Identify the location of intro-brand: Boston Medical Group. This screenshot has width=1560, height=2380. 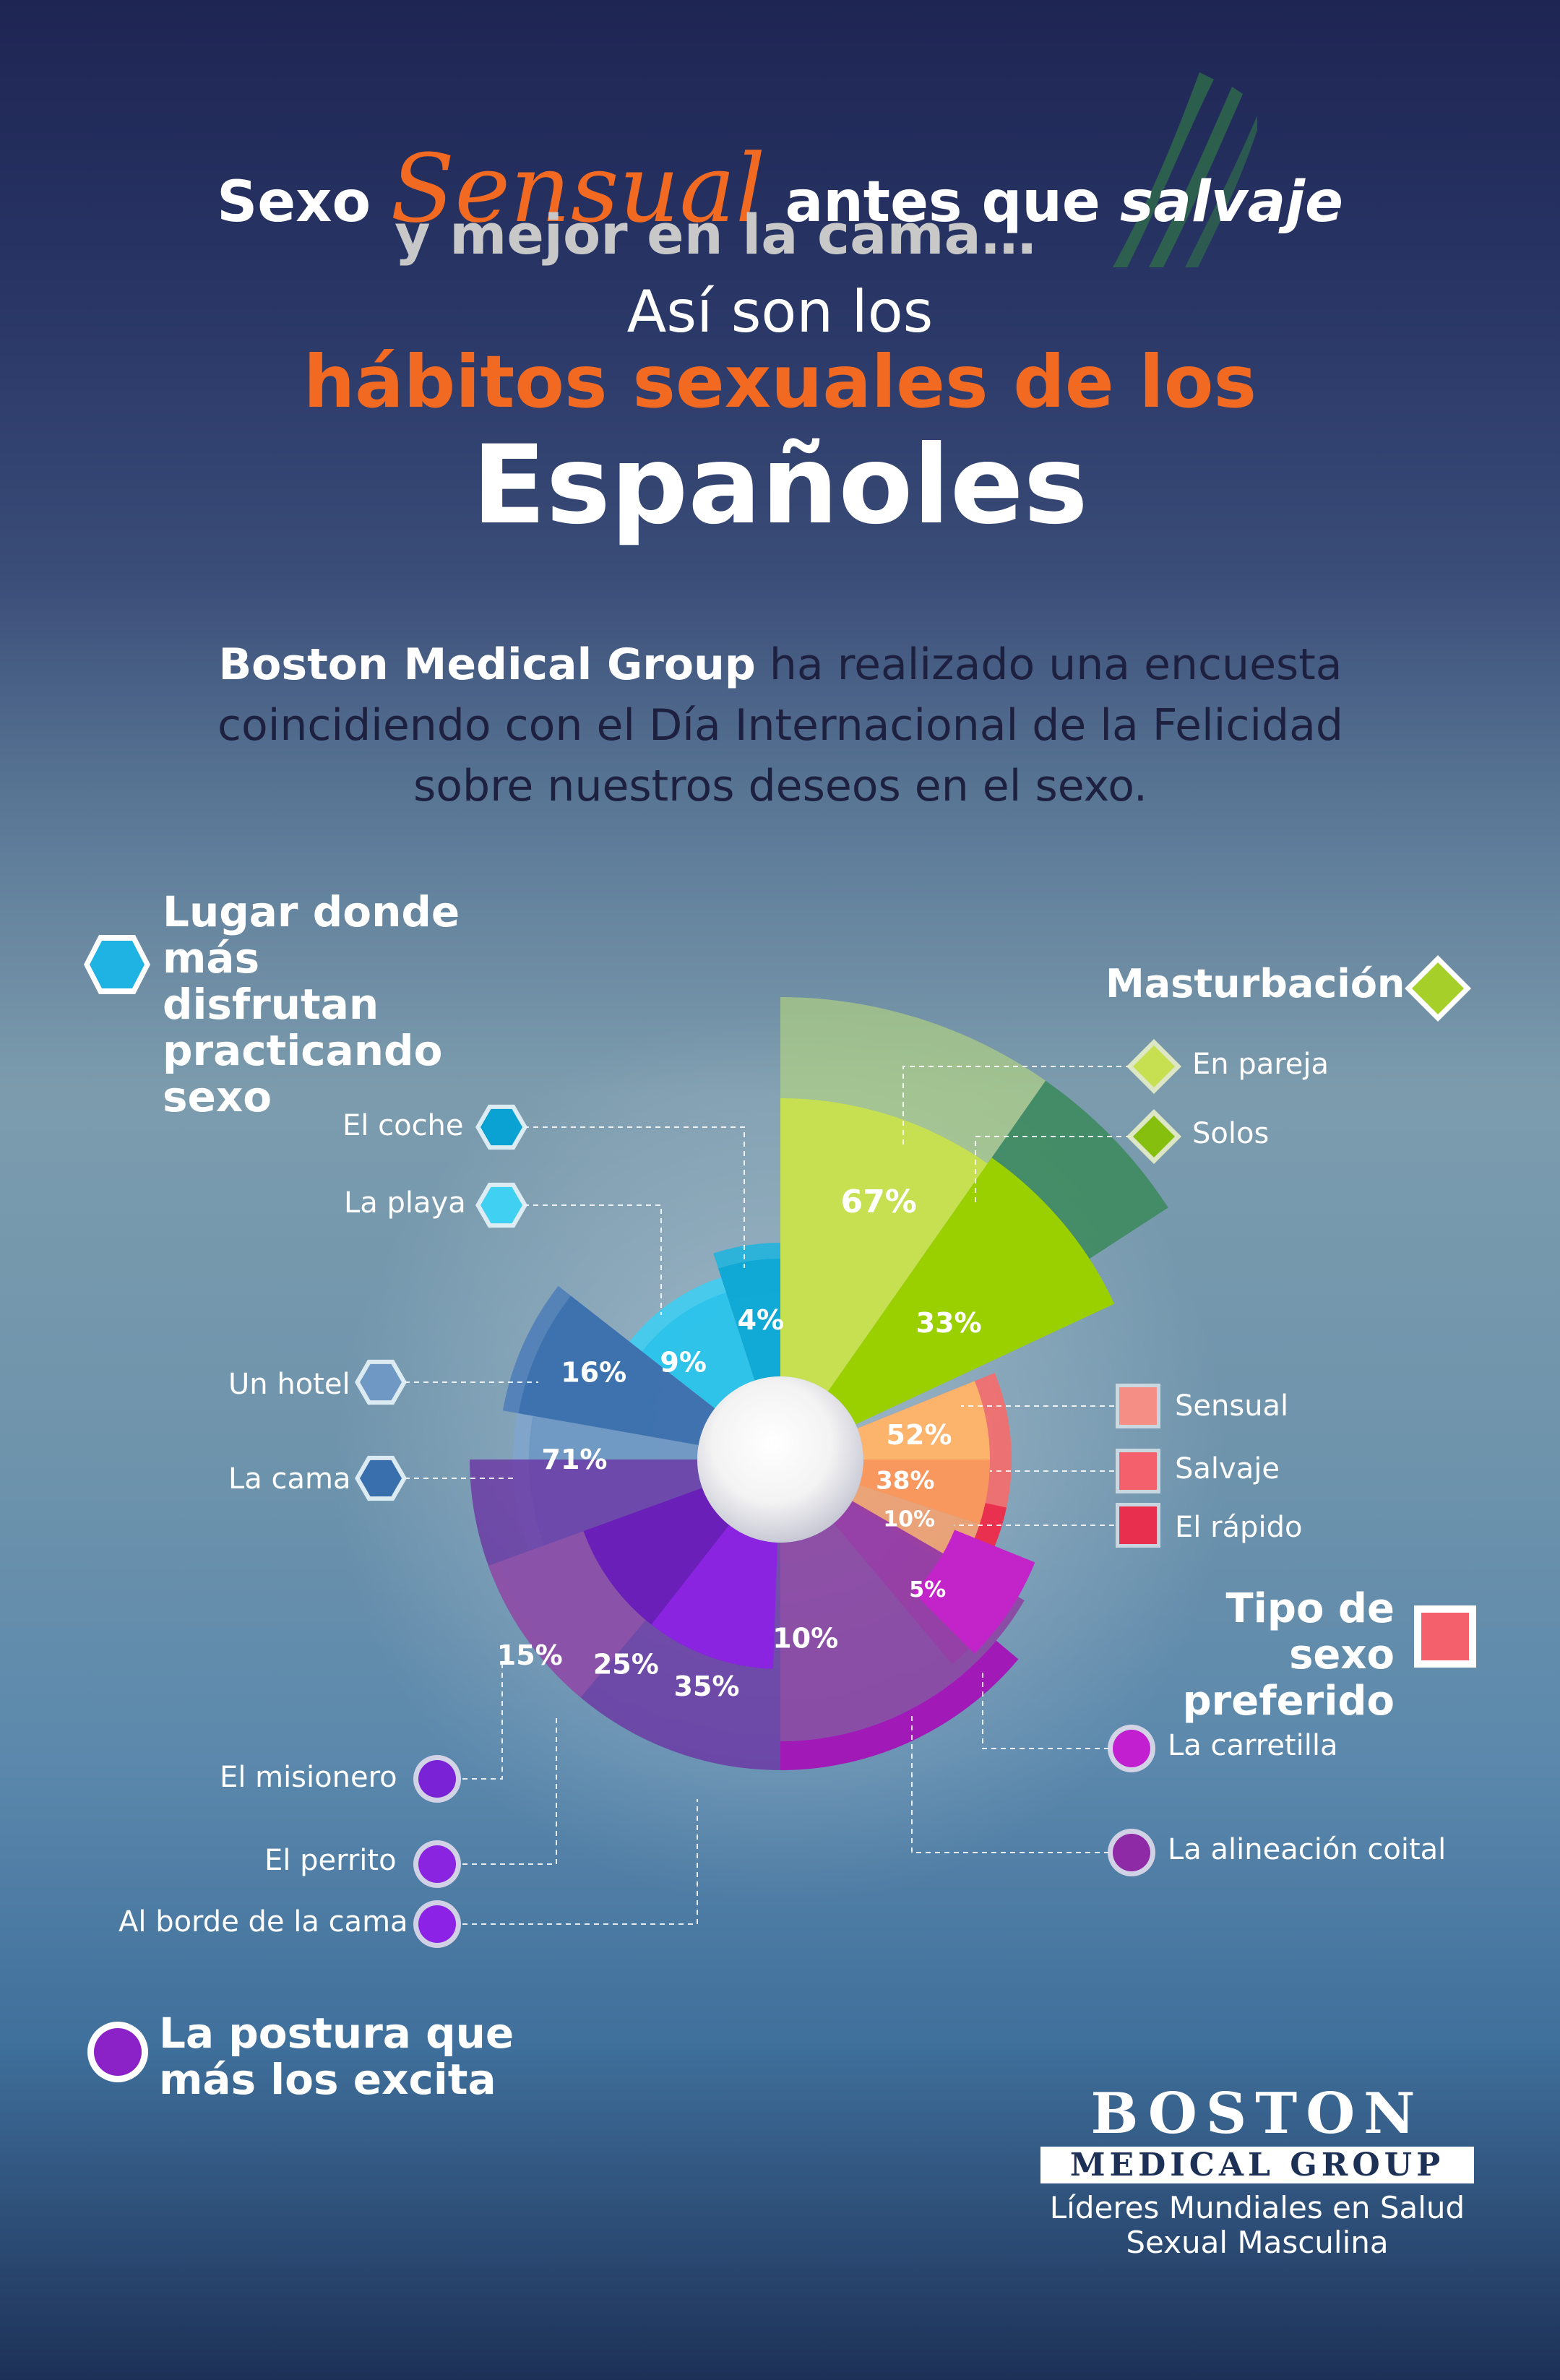
(487, 664).